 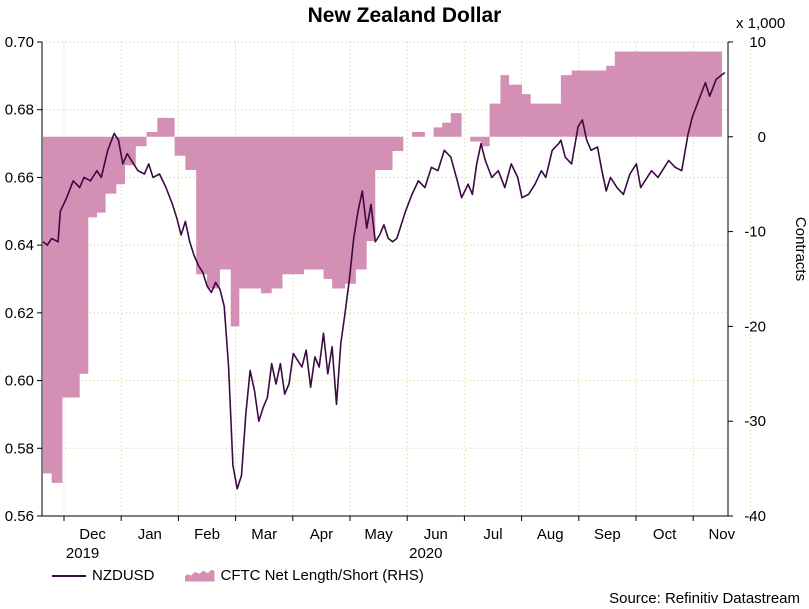 I want to click on x-tick-label: Nov, so click(x=721, y=534).